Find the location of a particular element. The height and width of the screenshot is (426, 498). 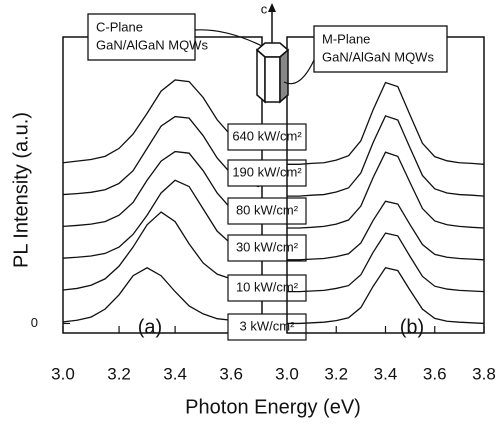

prism-face is located at coordinates (272, 79).